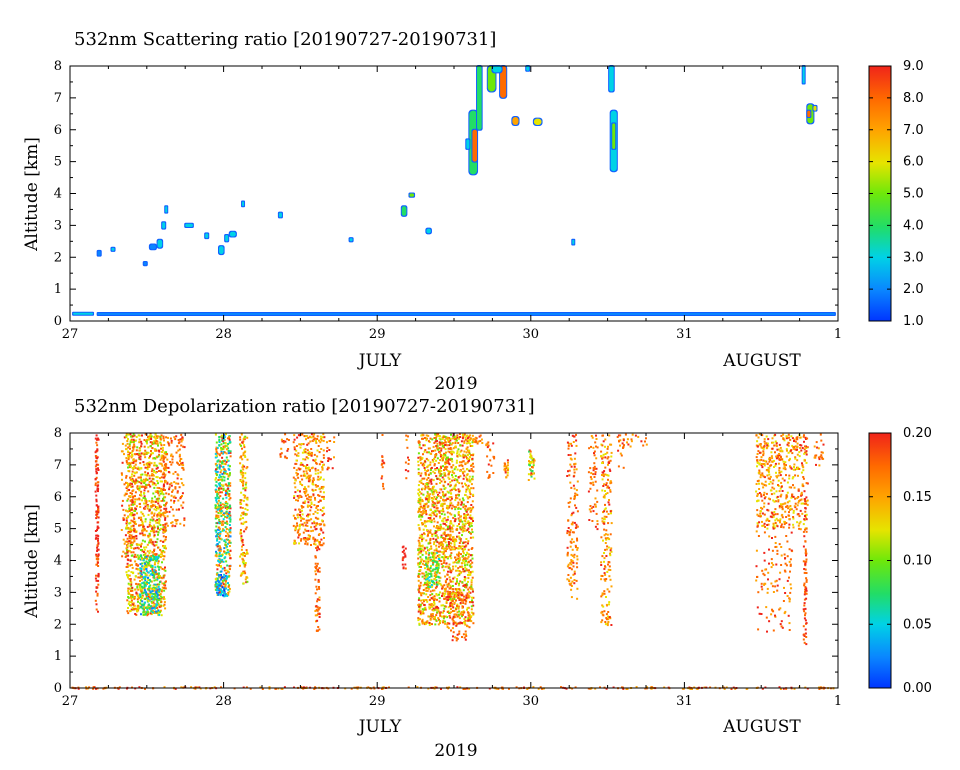 The width and height of the screenshot is (960, 770). Describe the element at coordinates (58, 321) in the screenshot. I see `y-tick-label: 0` at that location.